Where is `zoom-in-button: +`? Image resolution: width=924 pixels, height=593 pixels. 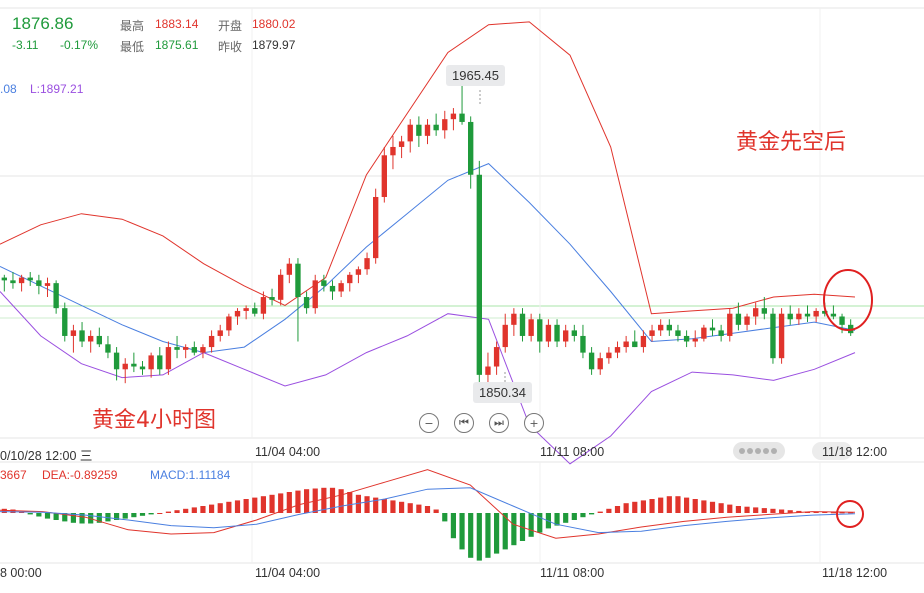
zoom-in-button: + is located at coordinates (534, 423).